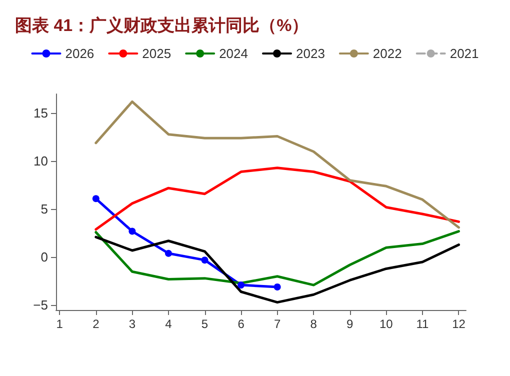  I want to click on y-tick-label: 10, so click(41, 161).